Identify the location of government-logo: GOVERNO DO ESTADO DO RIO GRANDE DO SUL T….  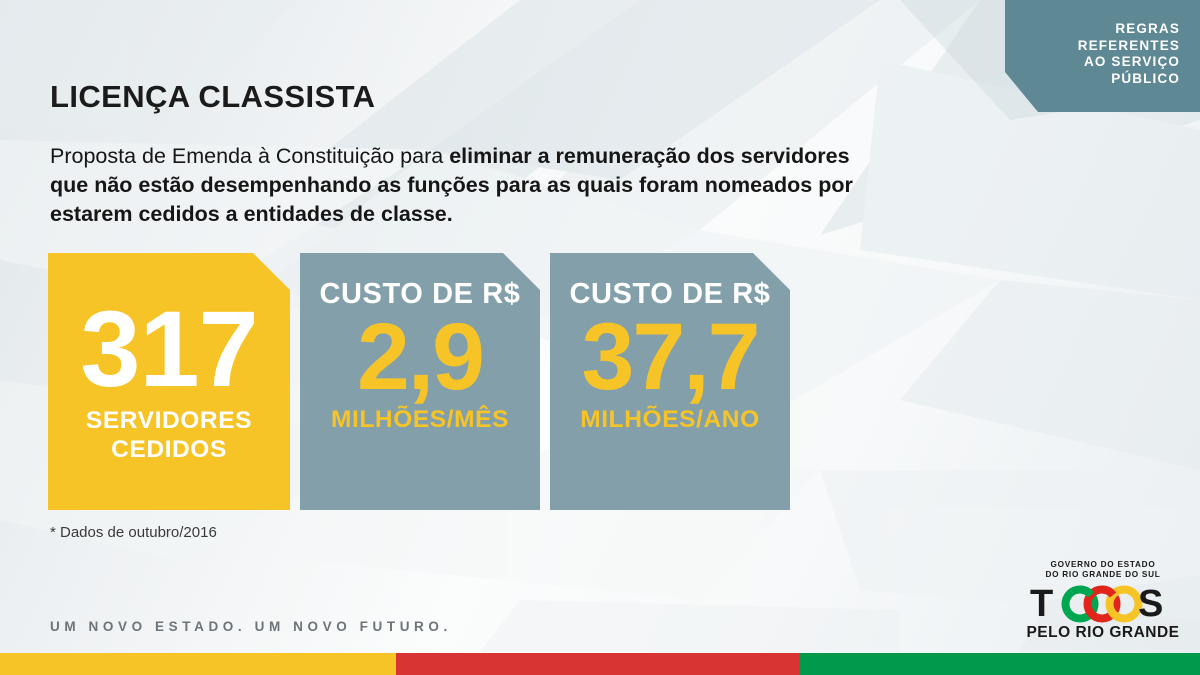
(1103, 601).